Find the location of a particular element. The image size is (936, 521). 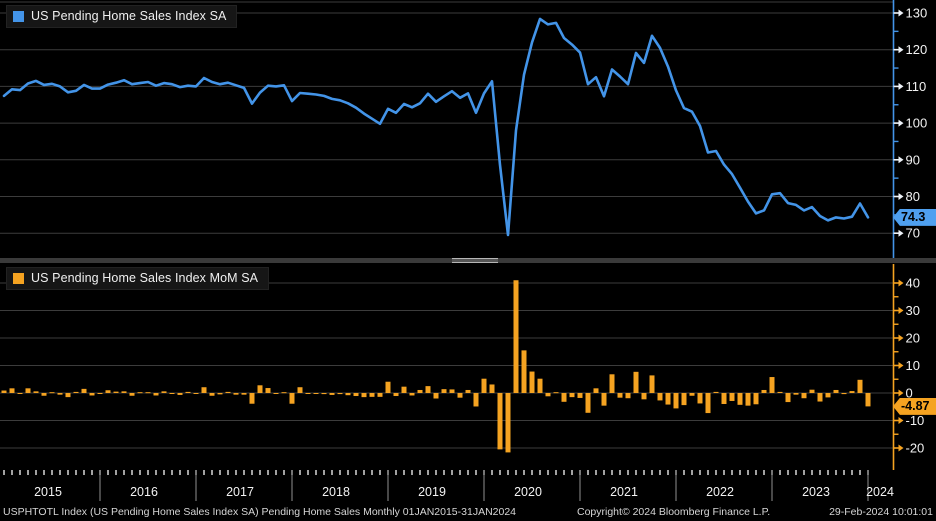

year-label: 2015 is located at coordinates (48, 492).